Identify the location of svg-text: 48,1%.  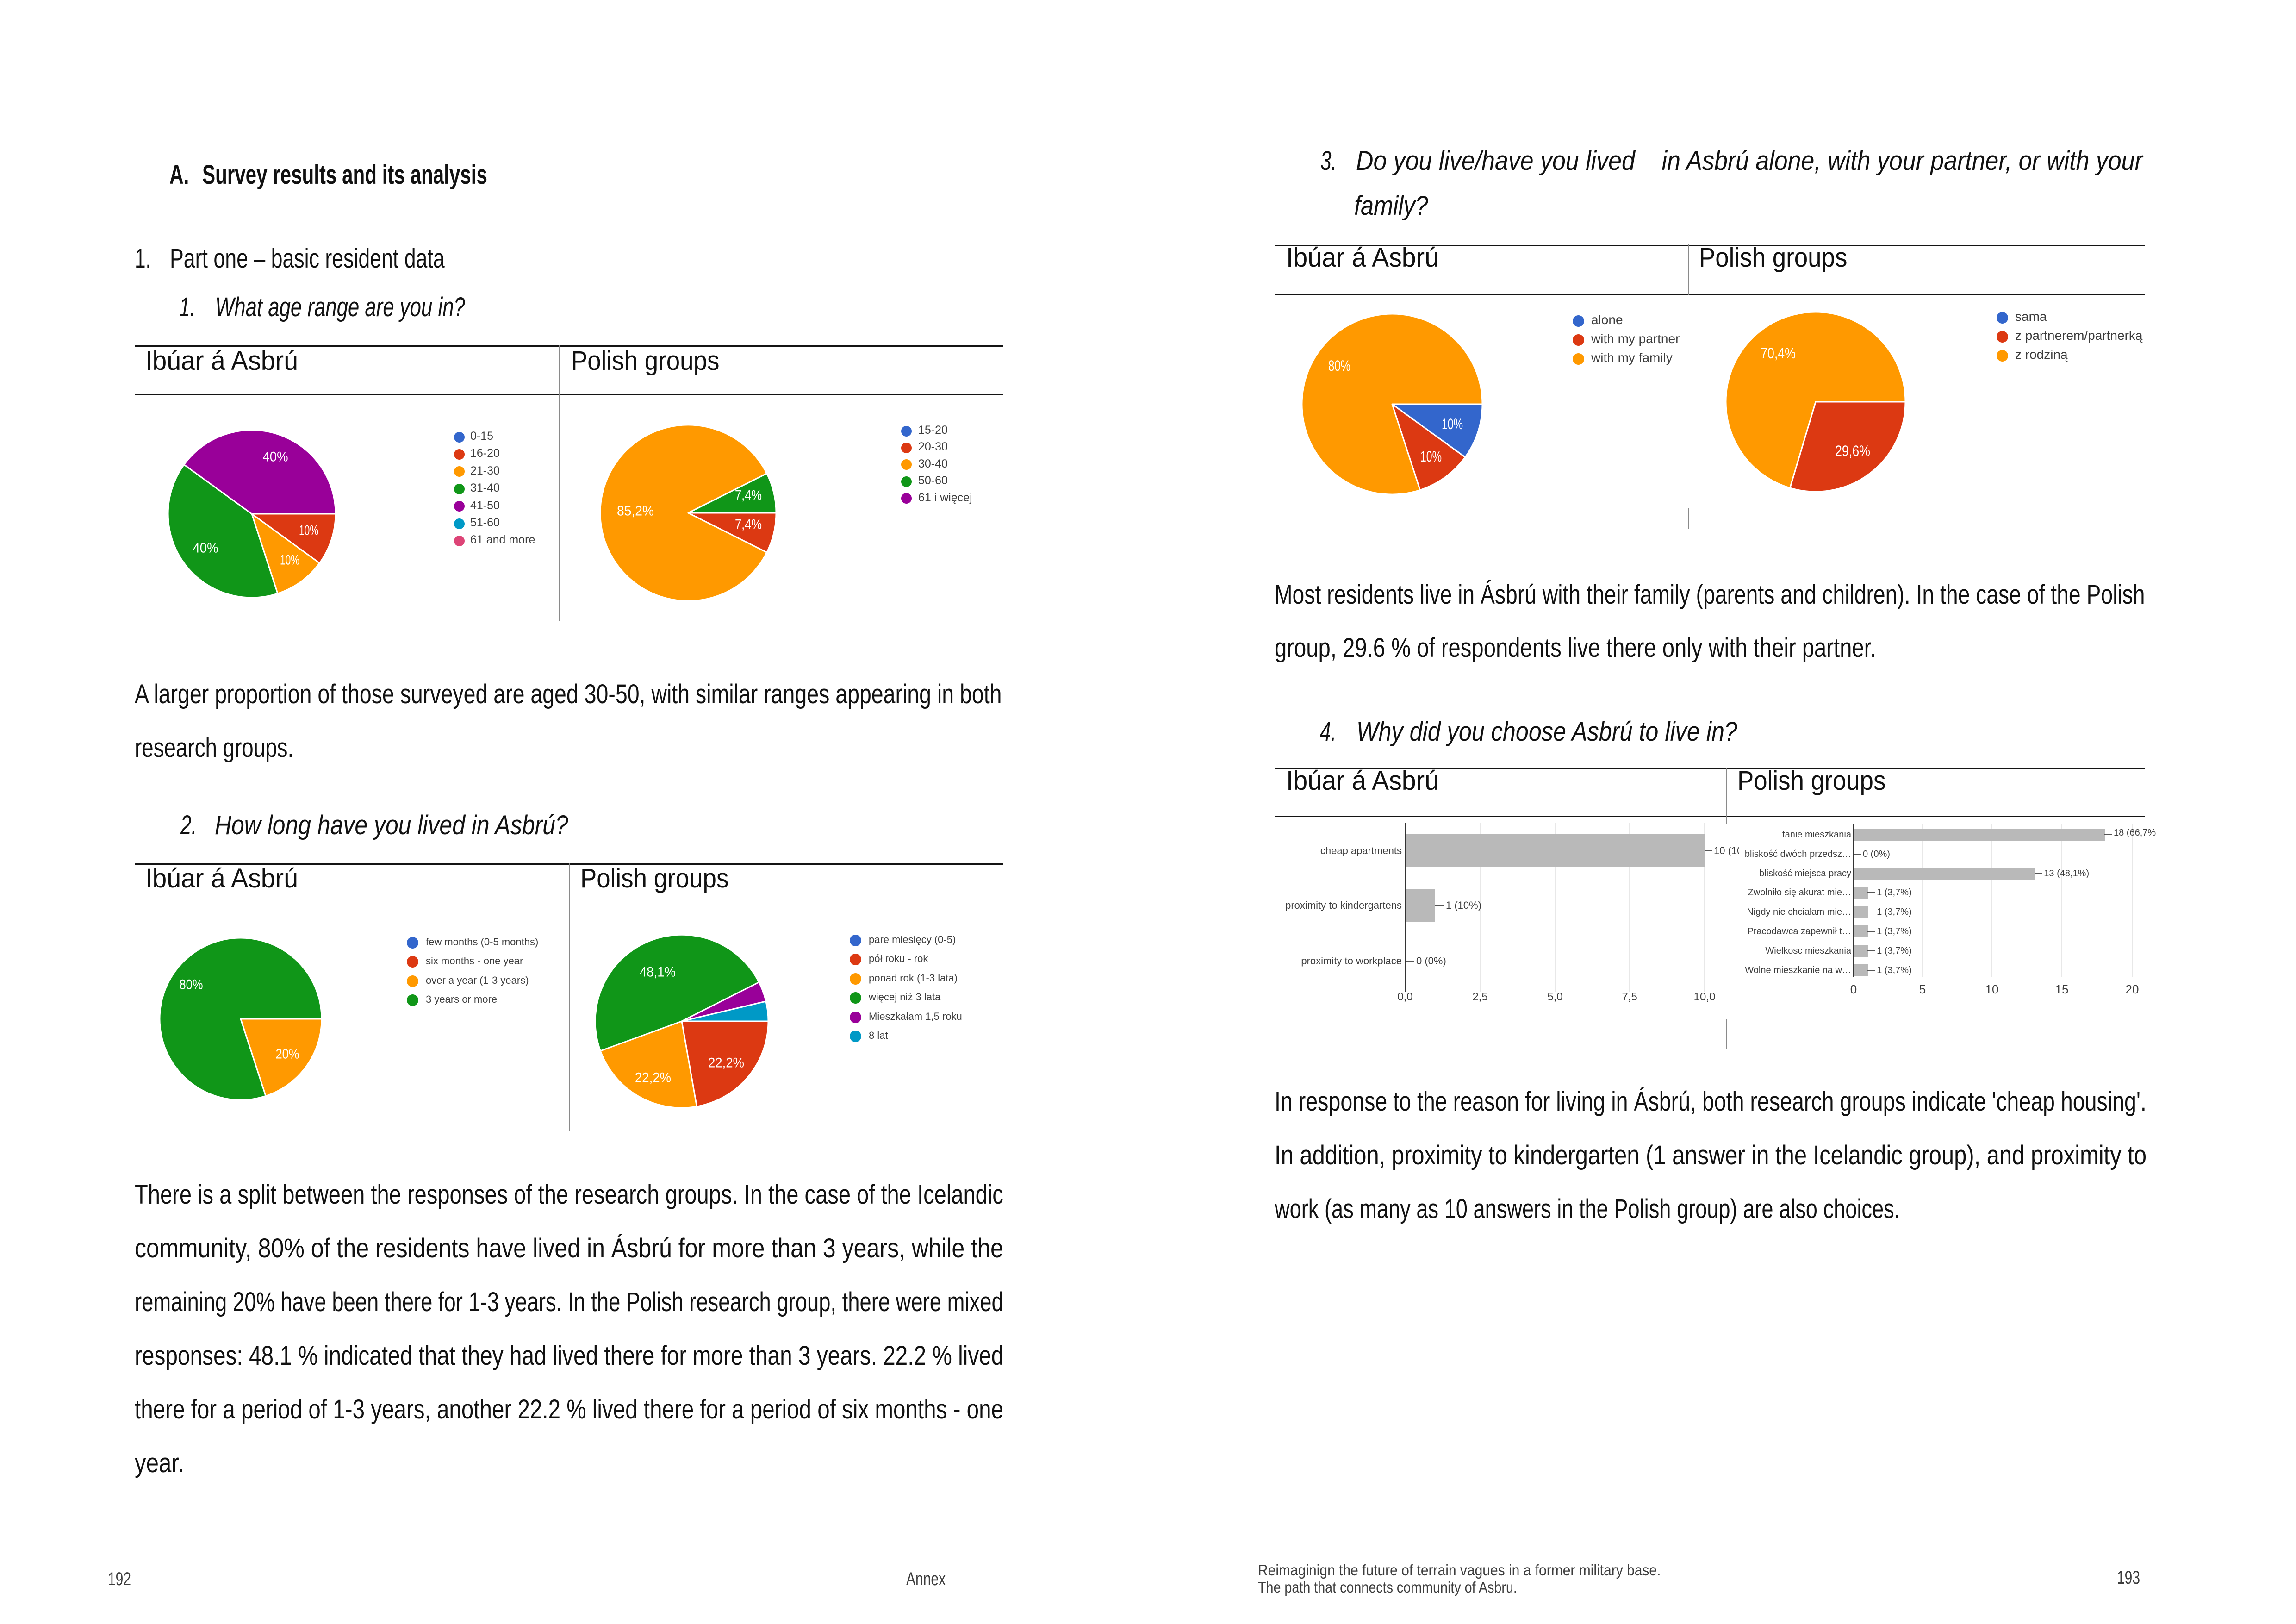
(658, 972).